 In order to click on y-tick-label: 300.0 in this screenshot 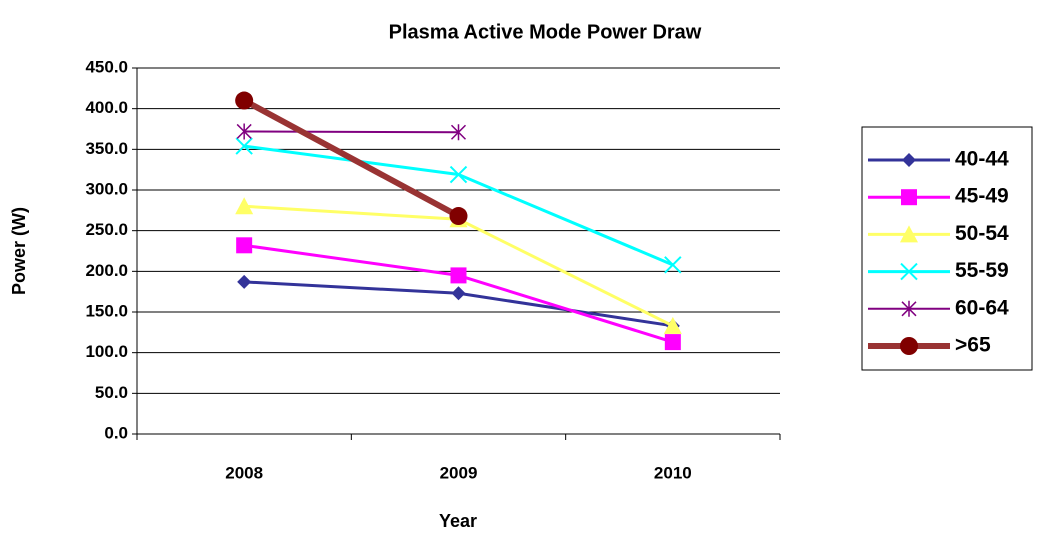, I will do `click(106, 188)`.